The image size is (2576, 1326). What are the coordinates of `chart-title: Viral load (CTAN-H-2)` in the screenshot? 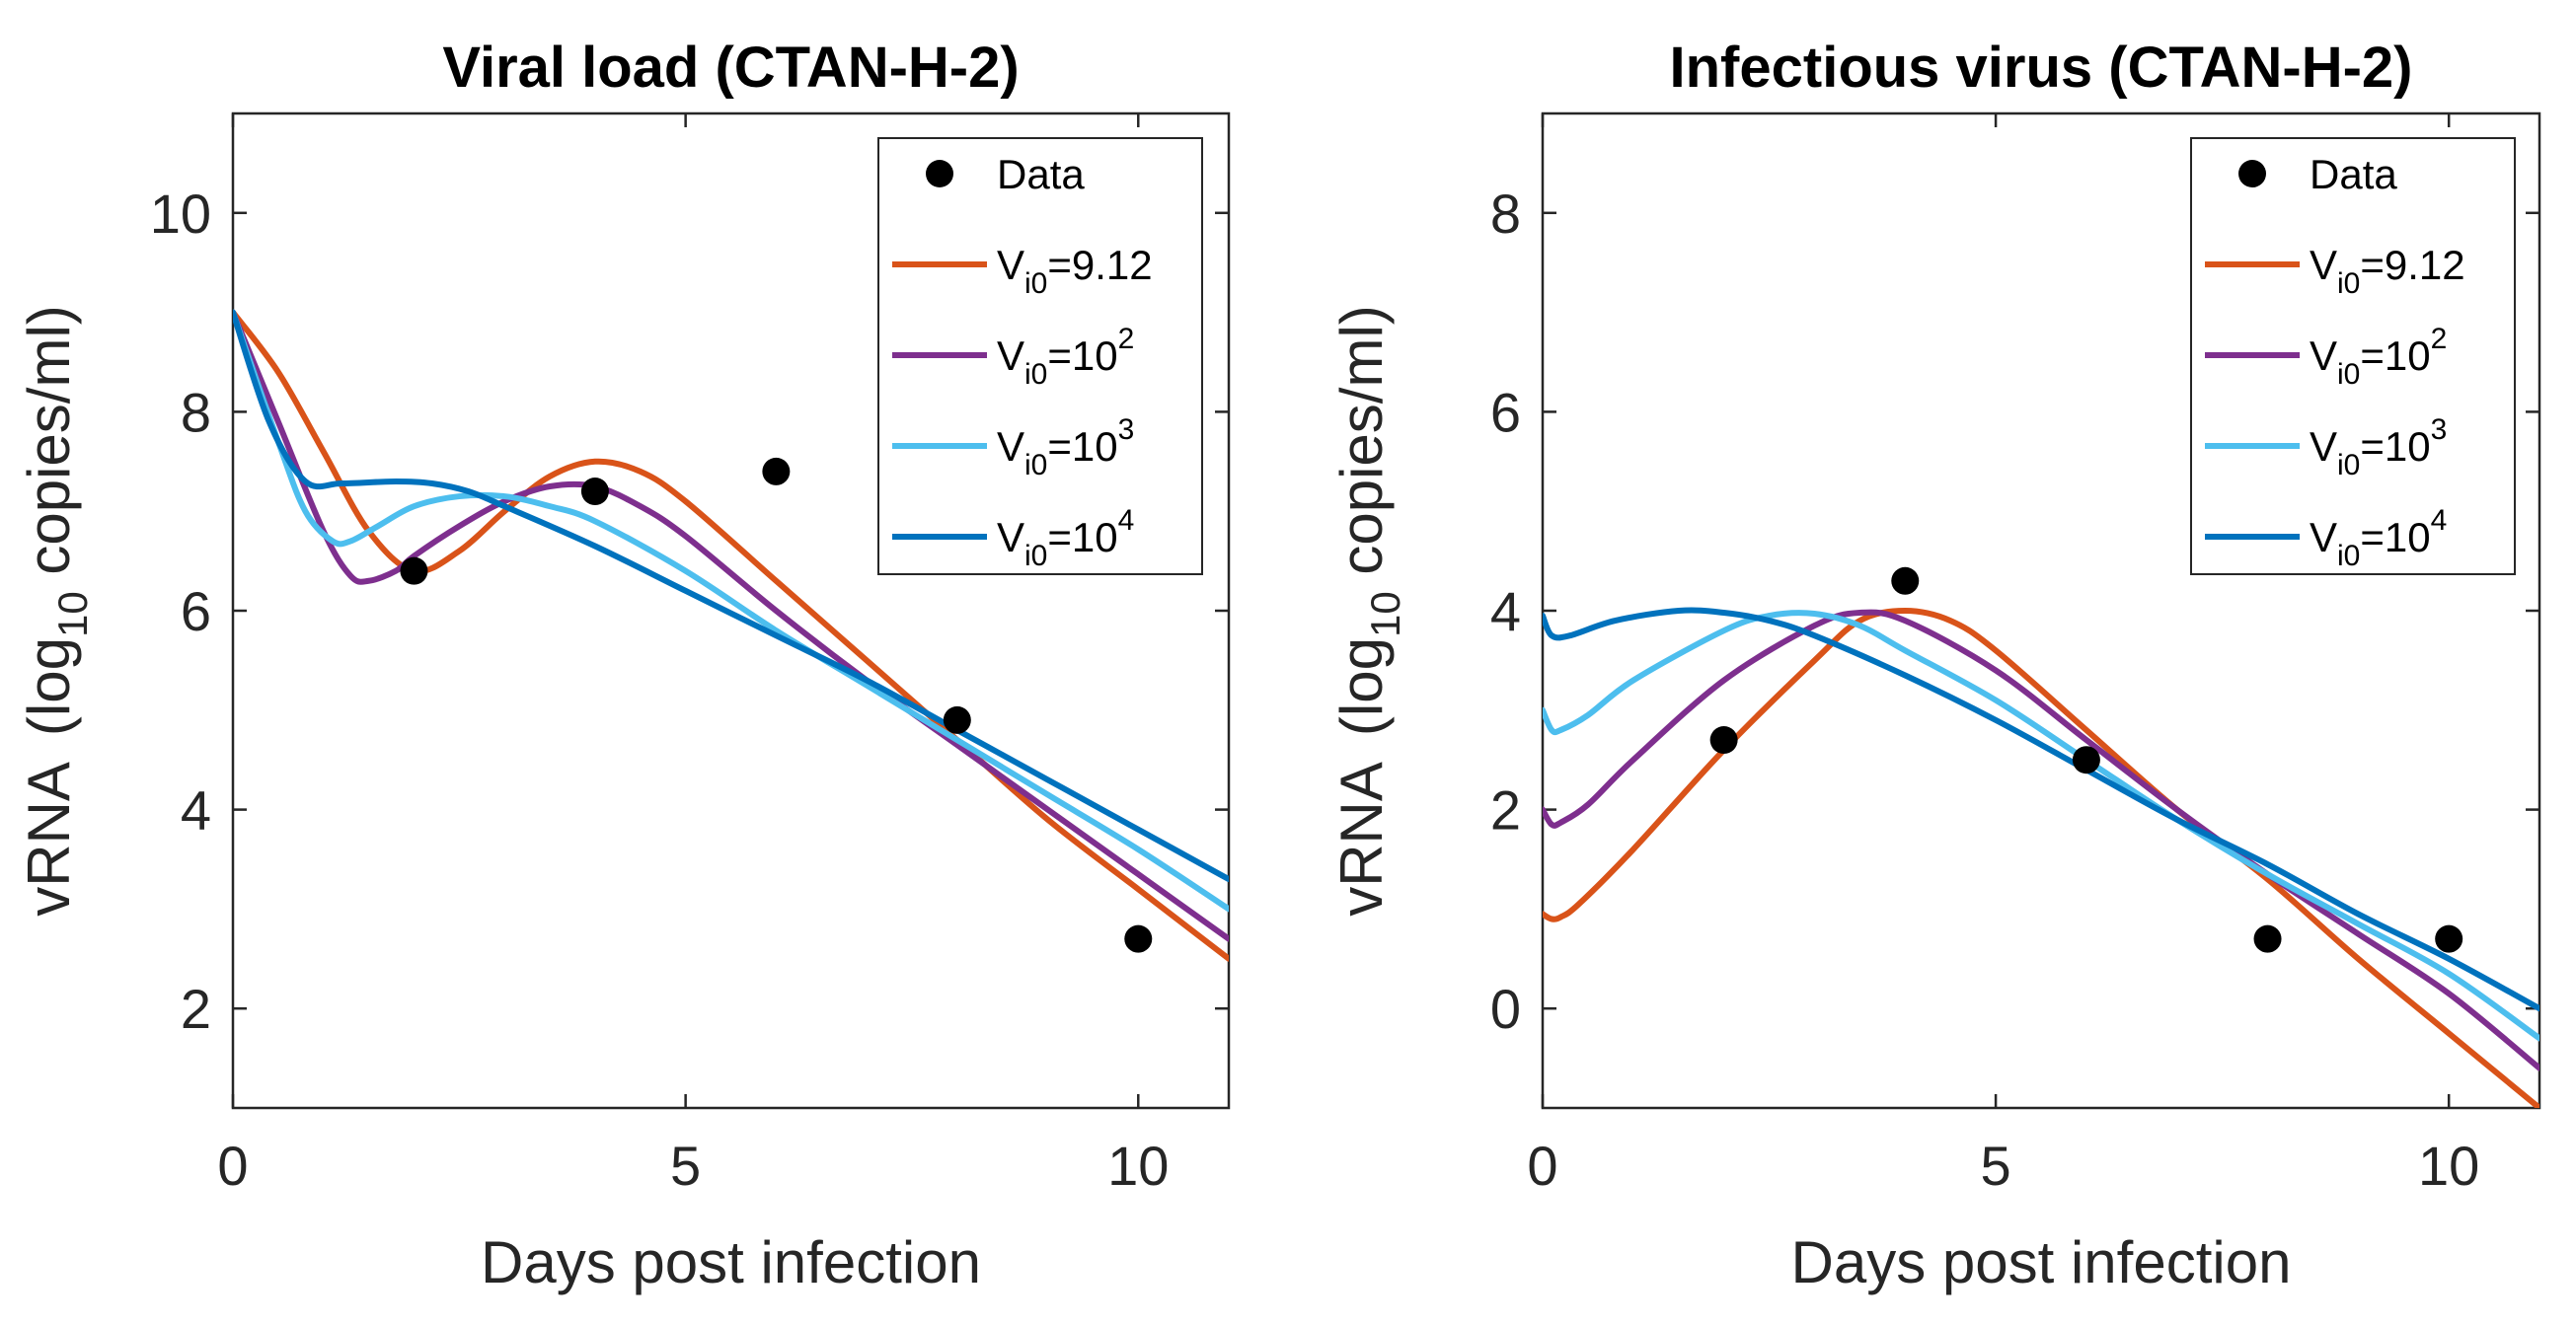 It's located at (730, 68).